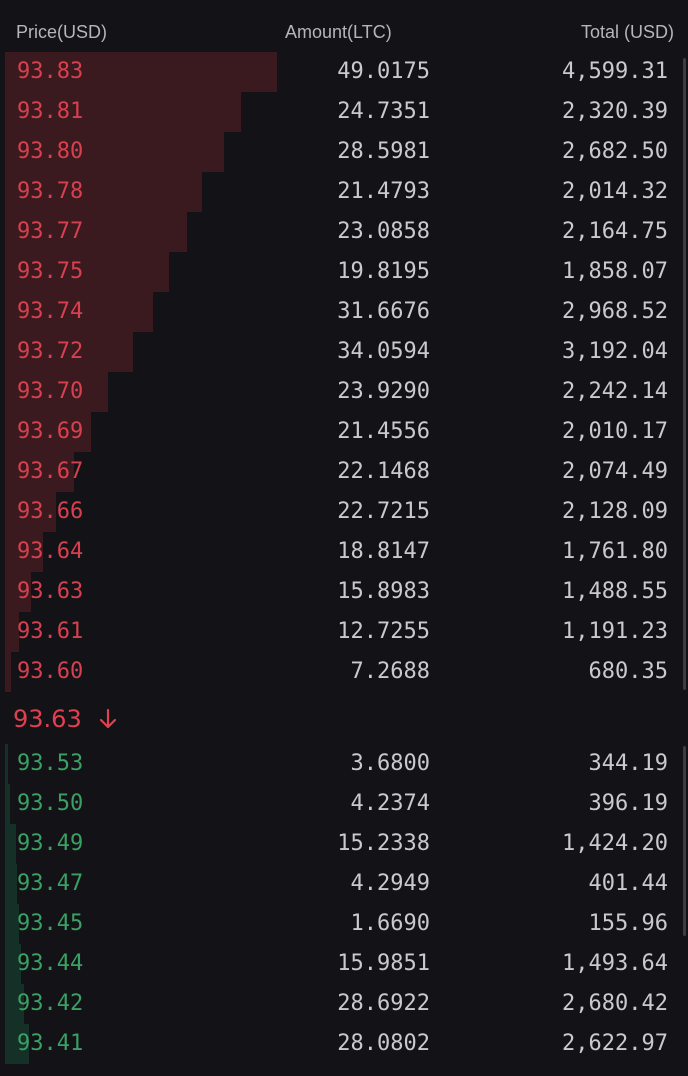 The width and height of the screenshot is (688, 1076). What do you see at coordinates (344, 924) in the screenshot?
I see `bid-row: 93.45 1.6690 155.96` at bounding box center [344, 924].